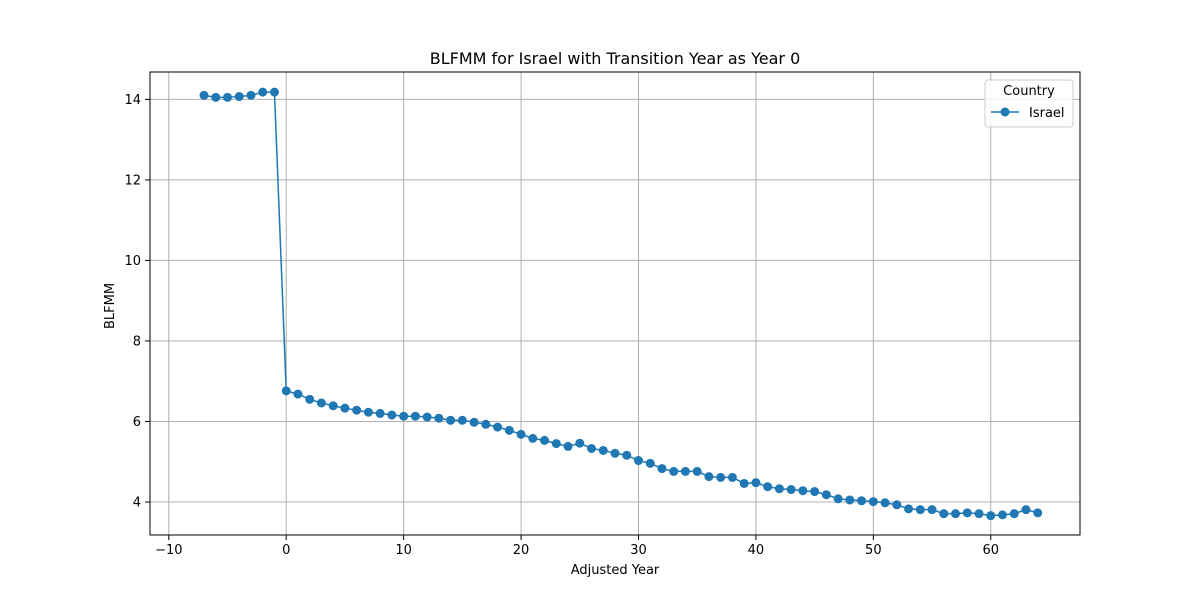 The image size is (1200, 600). What do you see at coordinates (137, 301) in the screenshot?
I see `y-axis: 4 6 8 10 12 14` at bounding box center [137, 301].